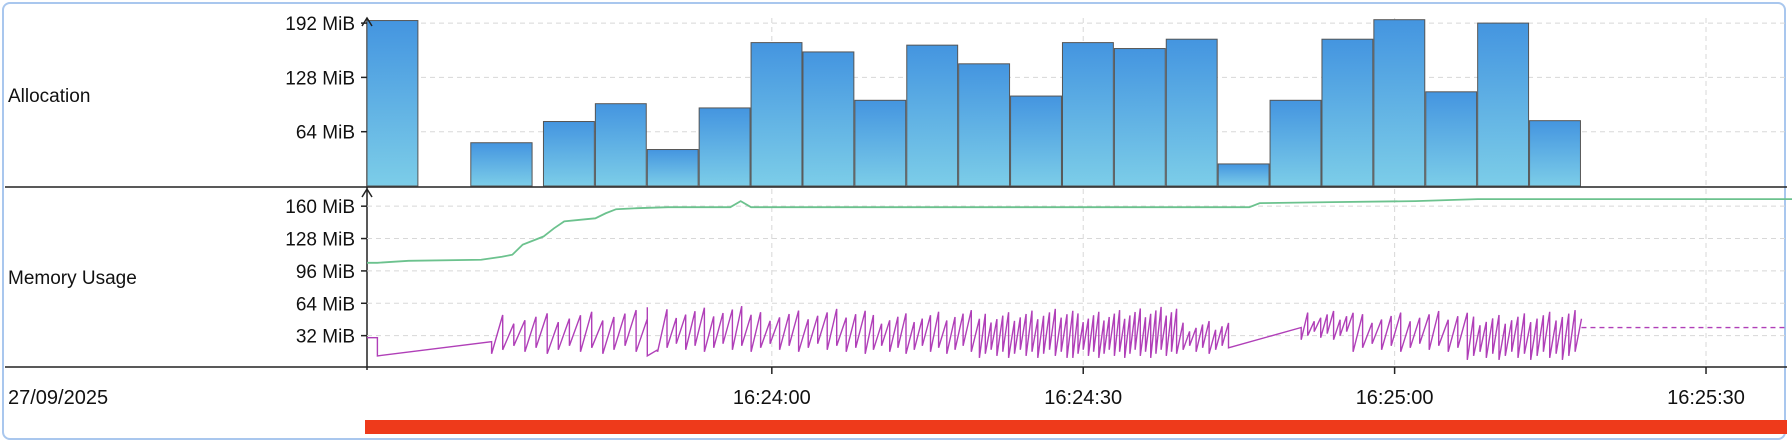 The width and height of the screenshot is (1792, 446). What do you see at coordinates (58, 398) in the screenshot?
I see `date-label: 27/09/2025` at bounding box center [58, 398].